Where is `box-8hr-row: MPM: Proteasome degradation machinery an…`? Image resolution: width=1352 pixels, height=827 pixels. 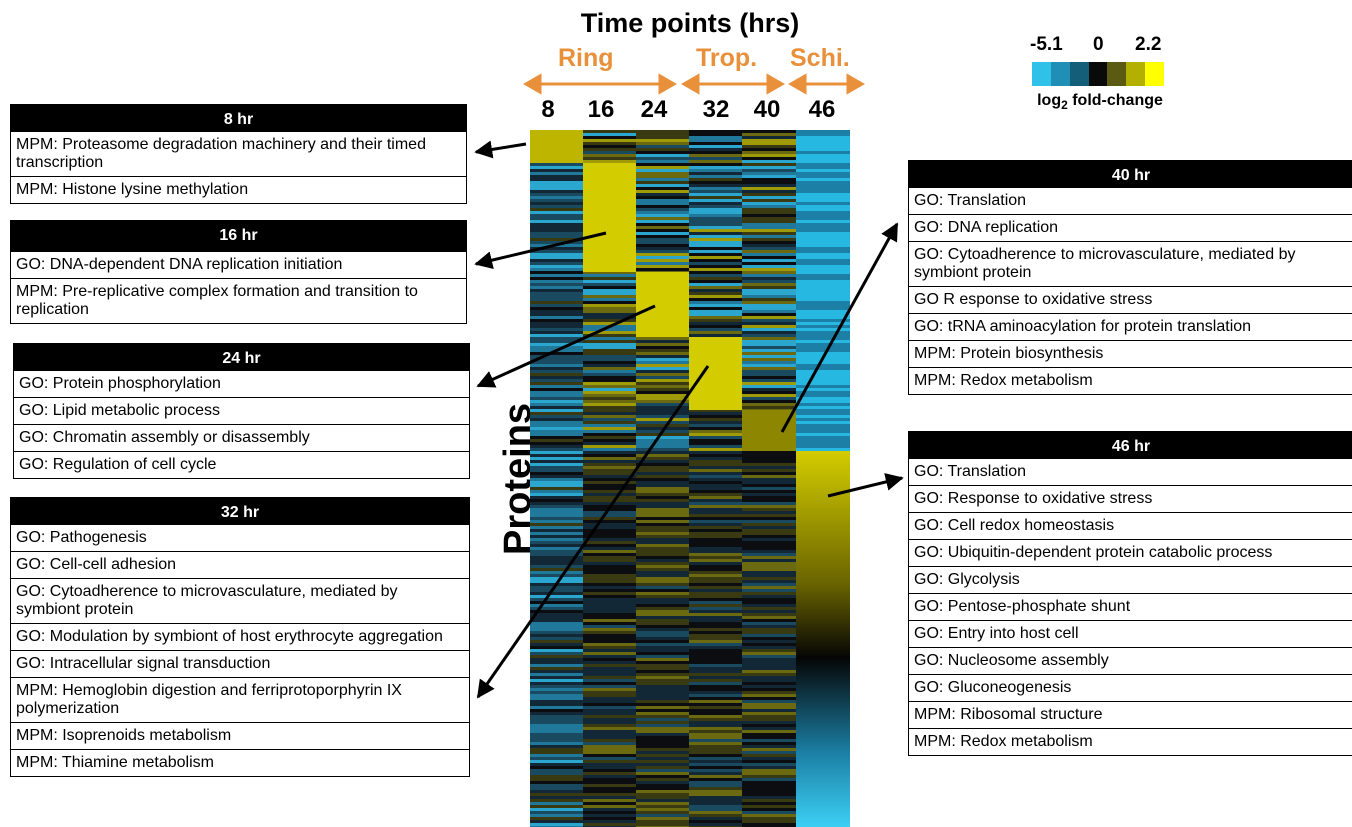 box-8hr-row: MPM: Proteasome degradation machinery an… is located at coordinates (238, 153).